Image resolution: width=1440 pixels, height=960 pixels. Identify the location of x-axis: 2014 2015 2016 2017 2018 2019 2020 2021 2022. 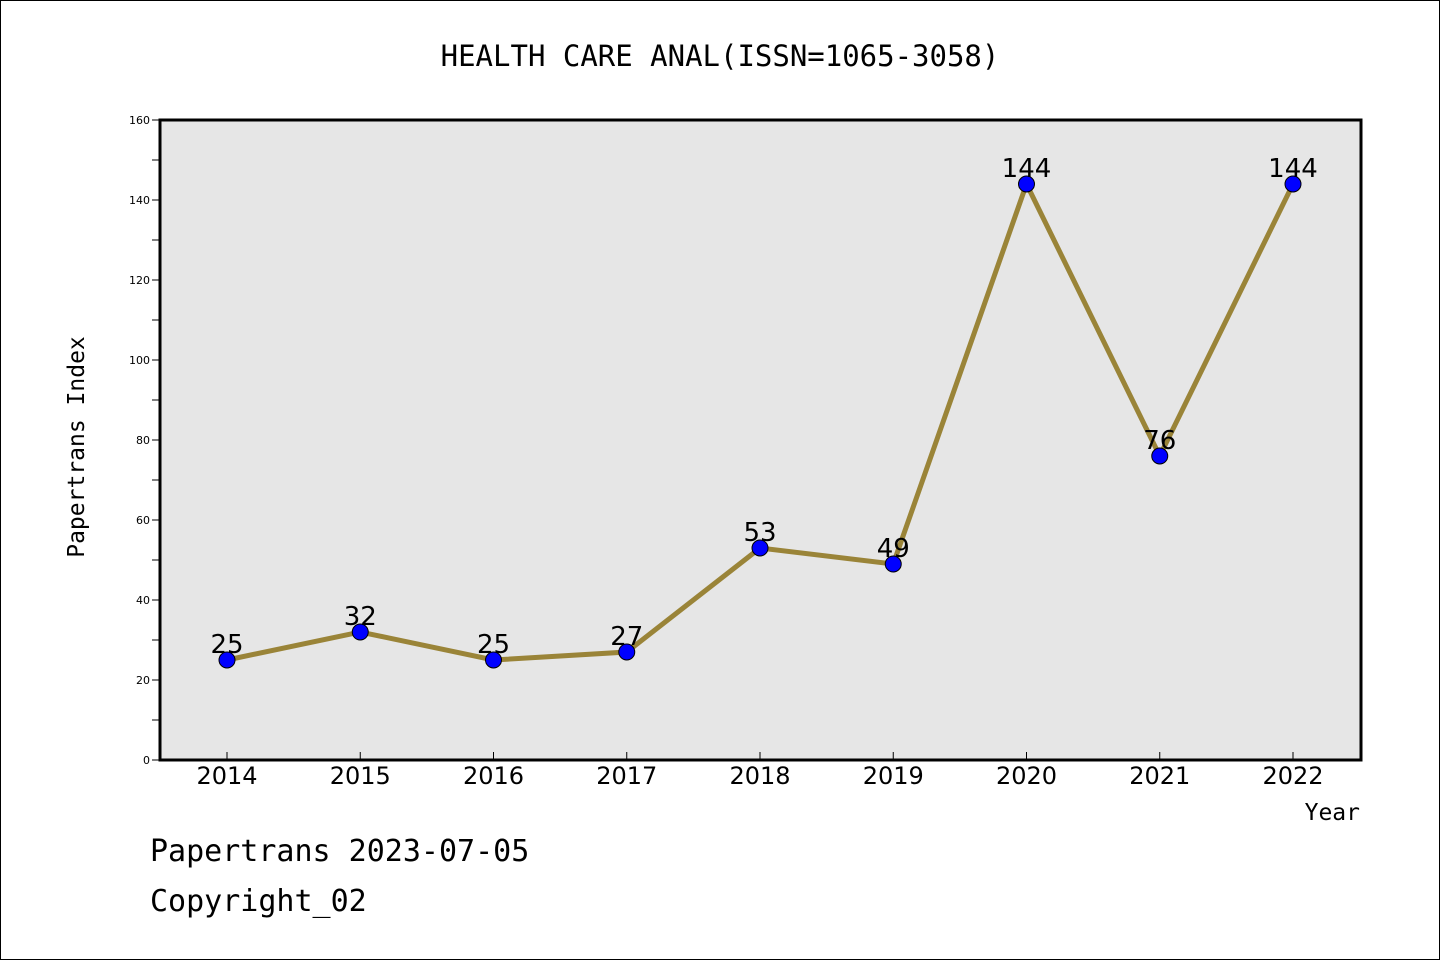
(760, 771).